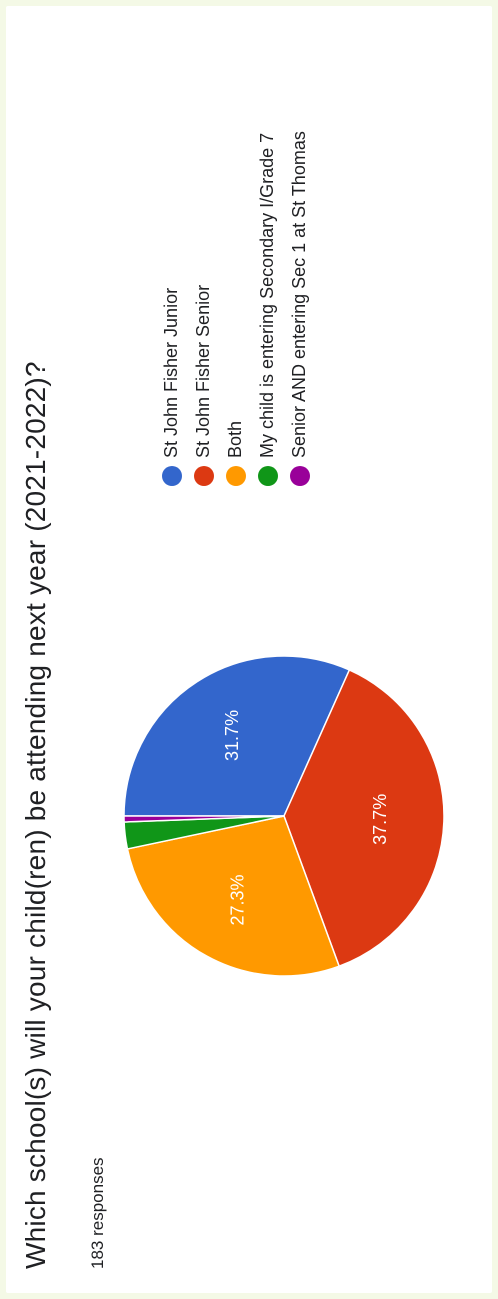 Image resolution: width=498 pixels, height=1299 pixels. I want to click on legend-item: My child is entering Secondary I/Grade 7, so click(267, 276).